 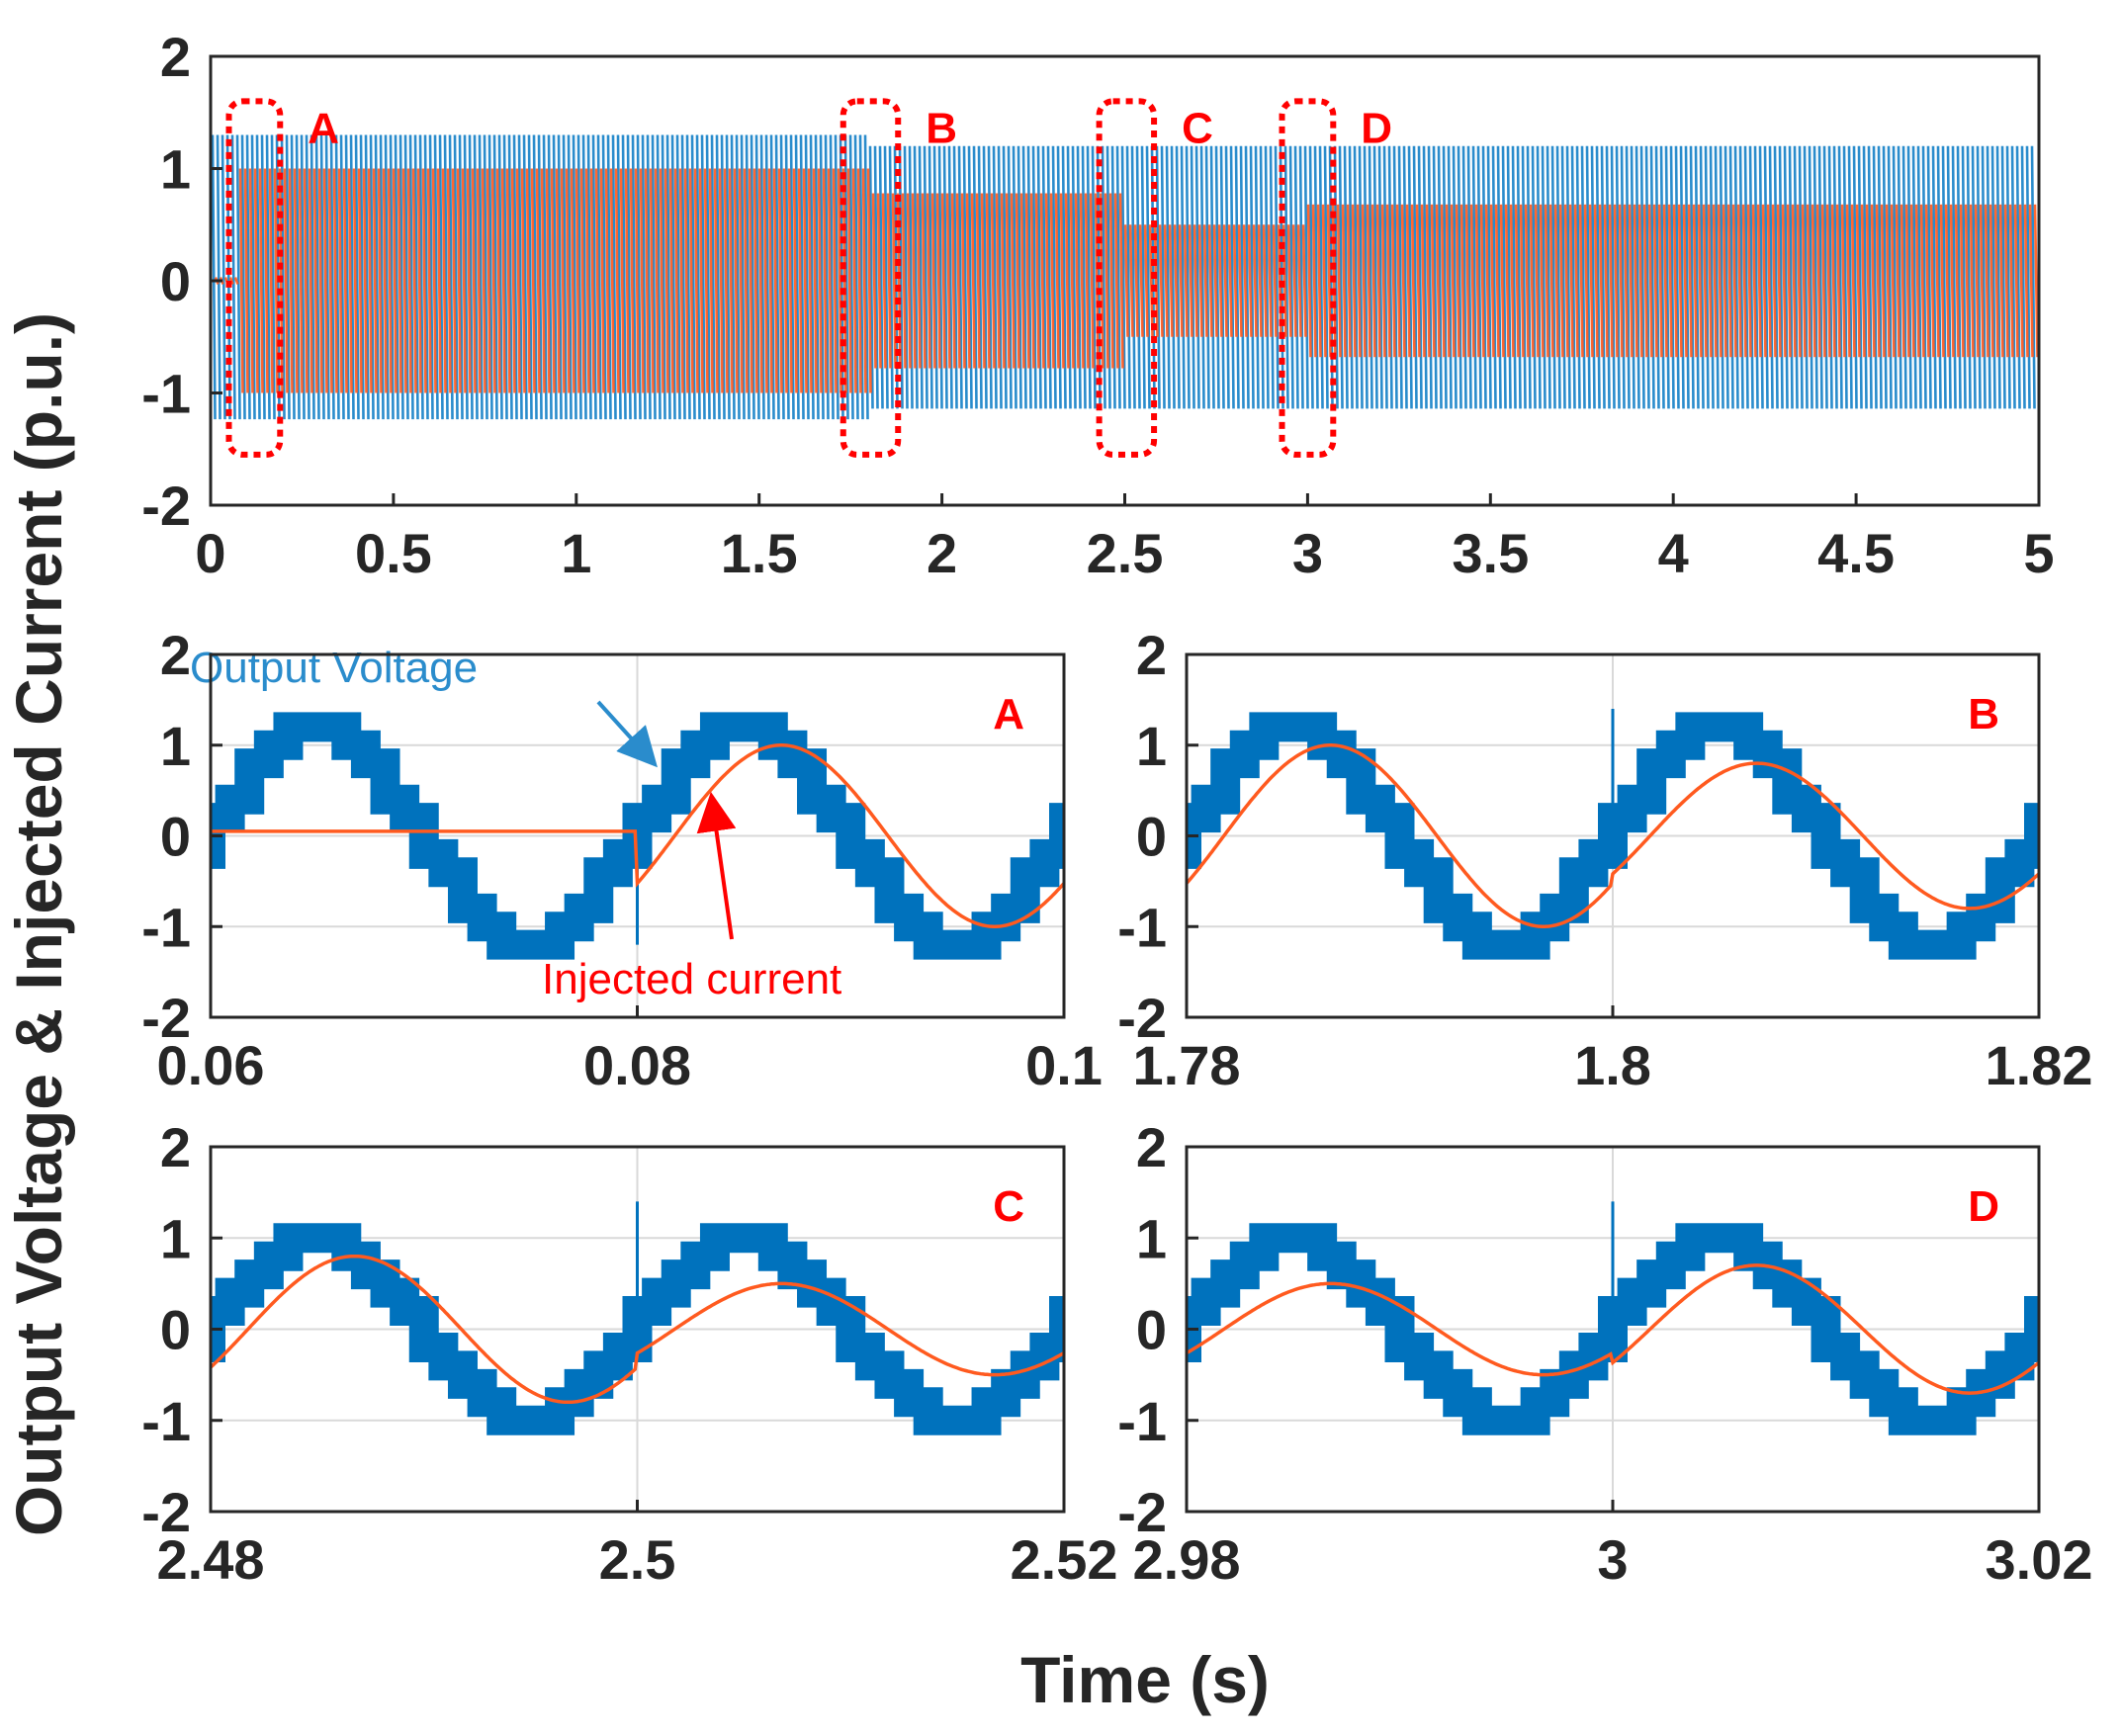 I want to click on plot-area-zoom-C, so click(x=637, y=1318).